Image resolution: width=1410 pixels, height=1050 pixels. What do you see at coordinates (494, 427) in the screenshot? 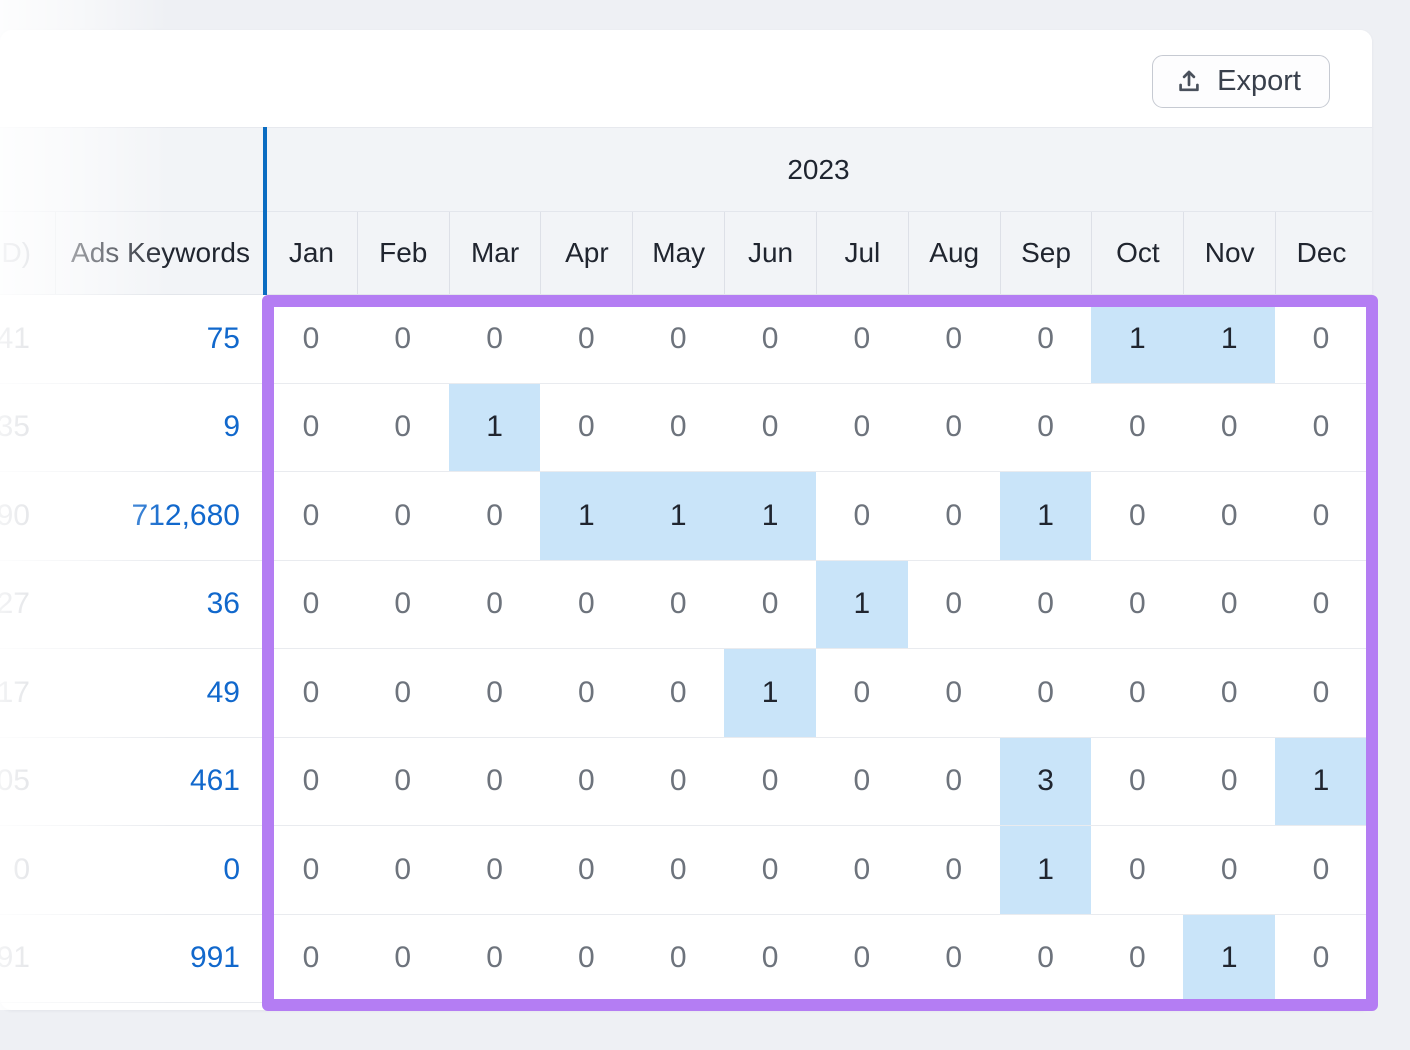
I see `month-cell-mar: 1` at bounding box center [494, 427].